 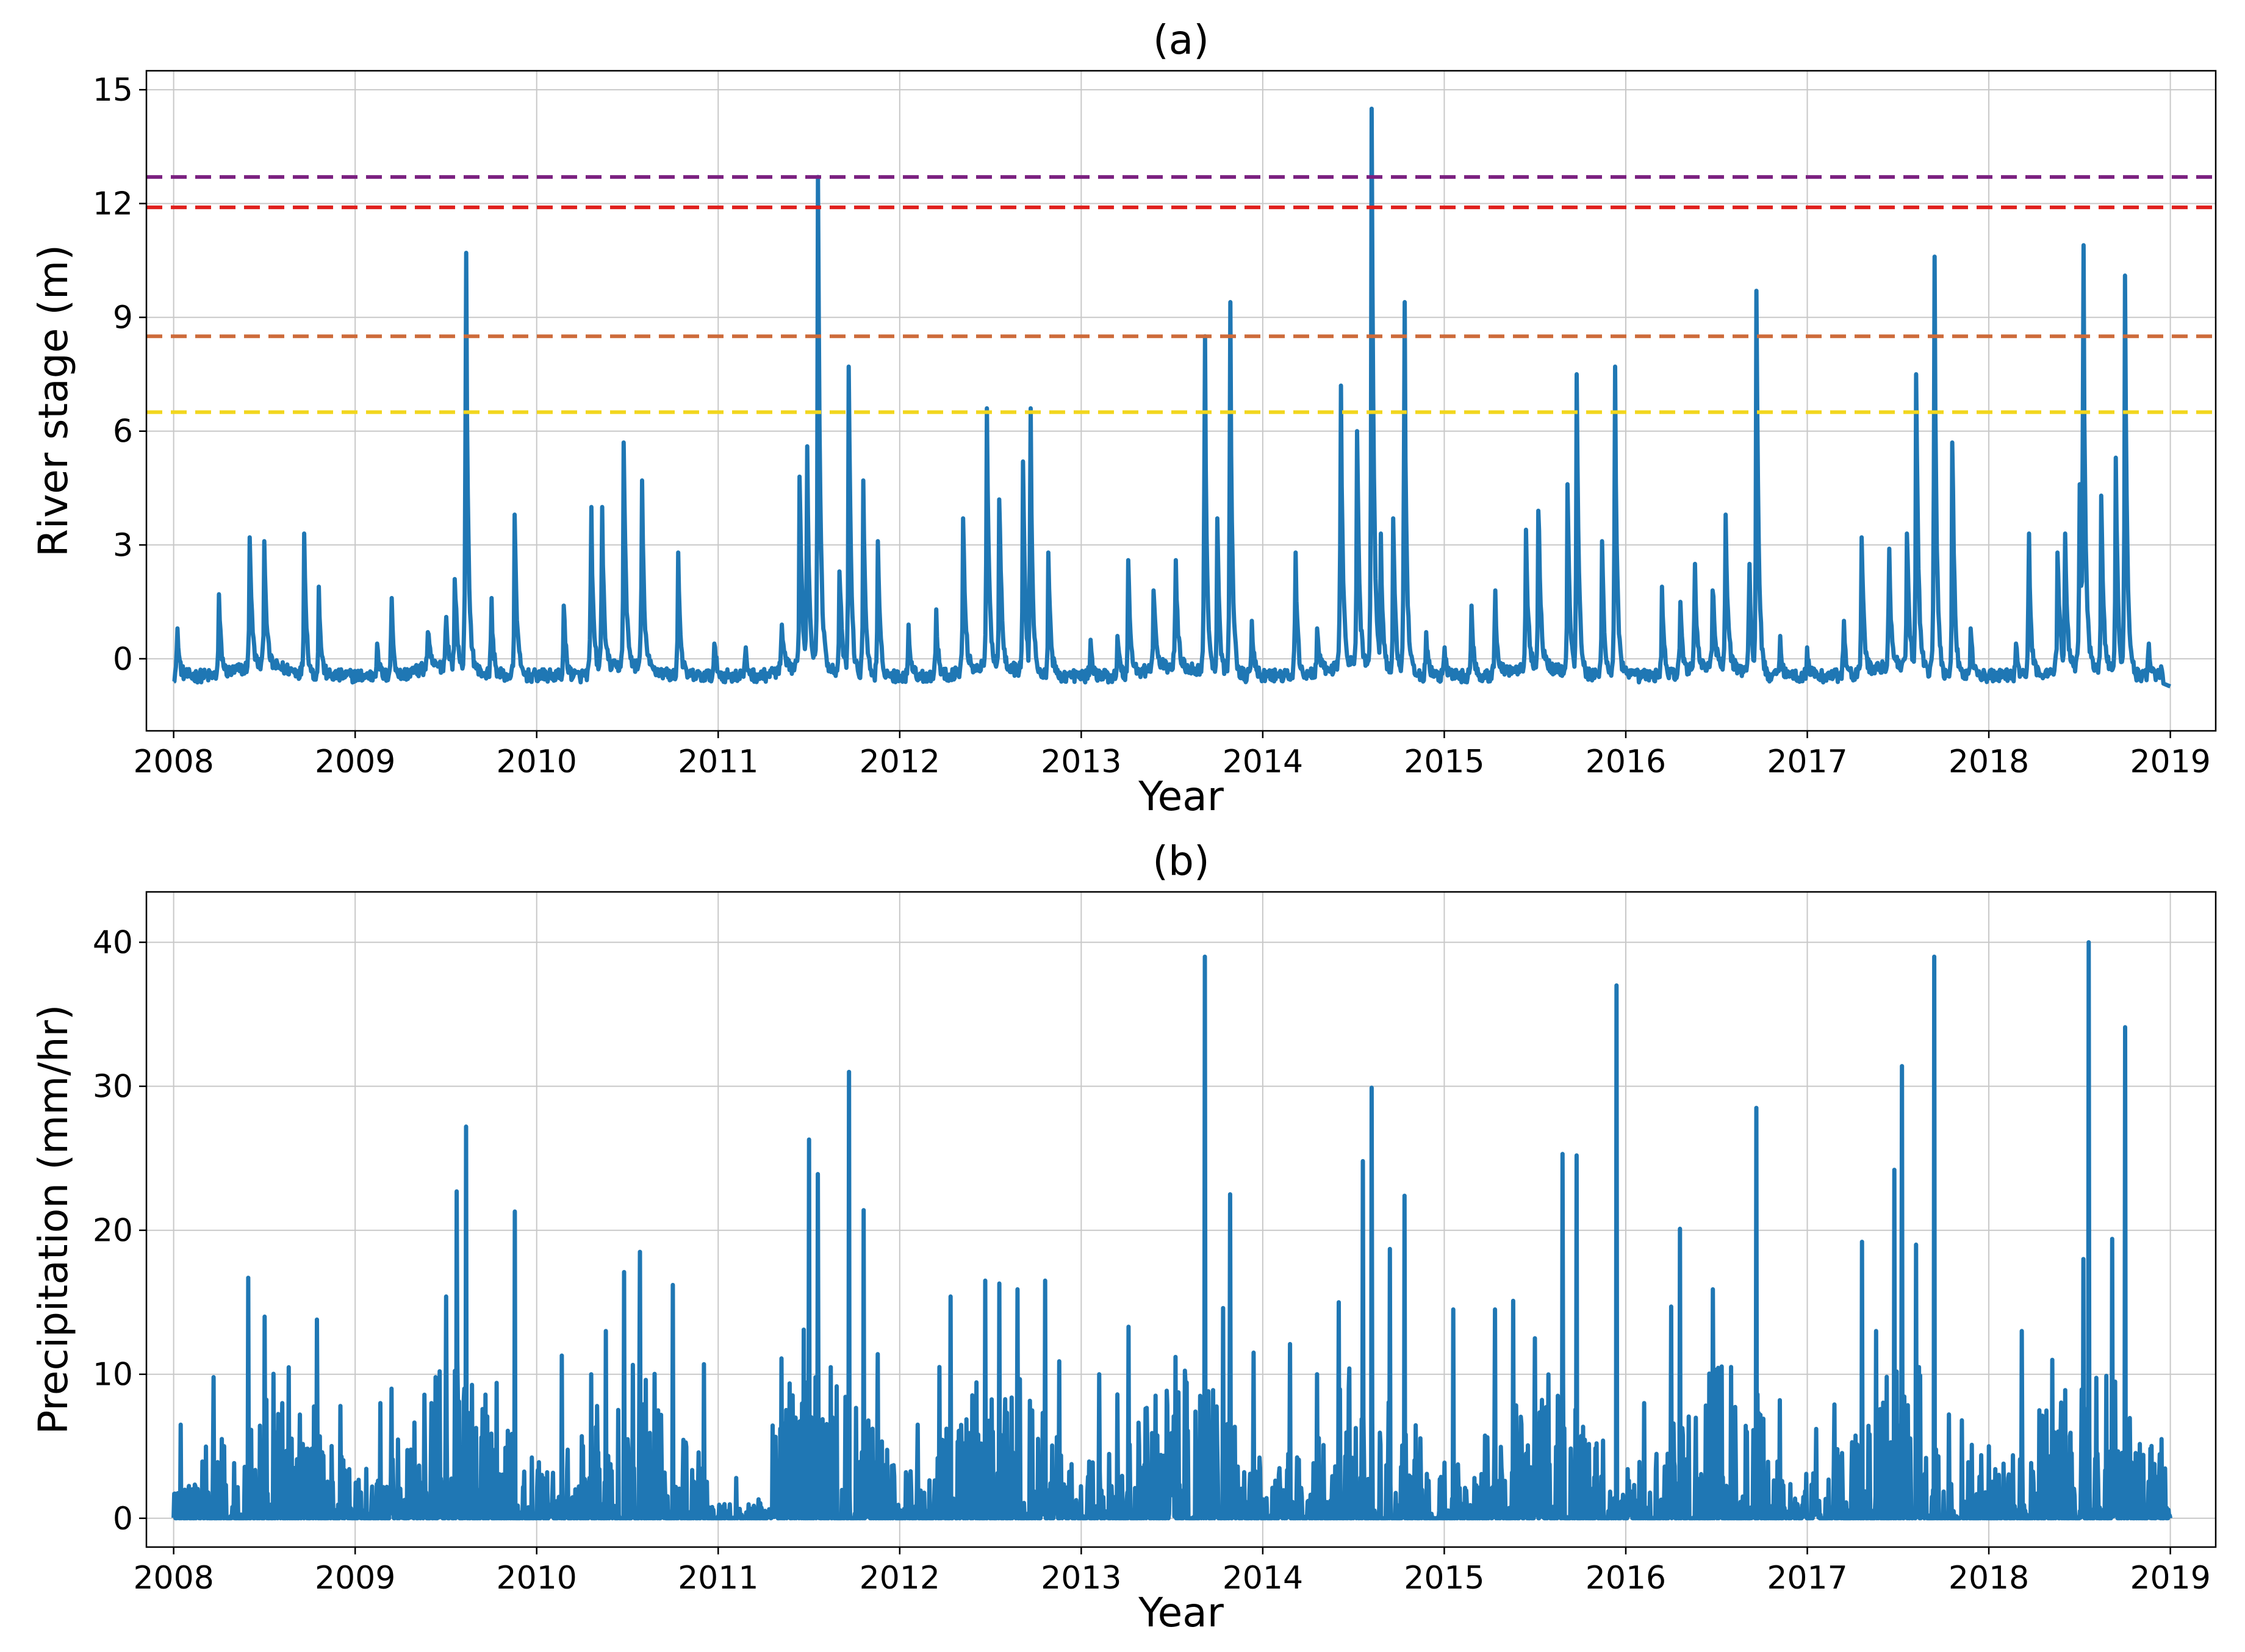 What do you see at coordinates (123, 318) in the screenshot?
I see `y-tick-label: 9` at bounding box center [123, 318].